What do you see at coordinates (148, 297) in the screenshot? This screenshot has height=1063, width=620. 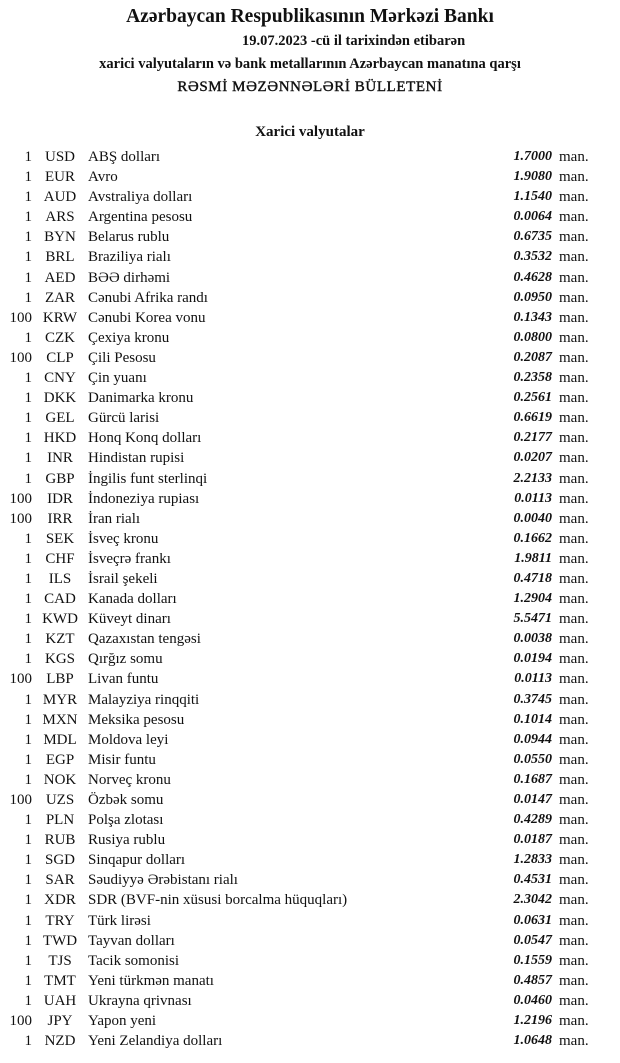 I see `currency-name: Cənubi Afrika randı` at bounding box center [148, 297].